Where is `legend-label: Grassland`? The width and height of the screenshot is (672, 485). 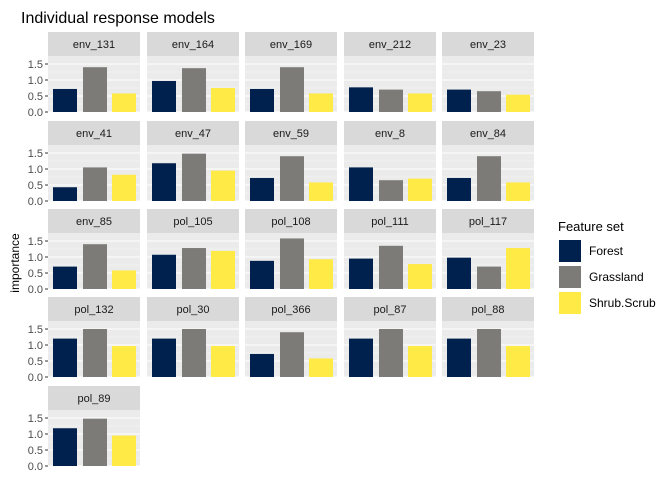
legend-label: Grassland is located at coordinates (616, 277).